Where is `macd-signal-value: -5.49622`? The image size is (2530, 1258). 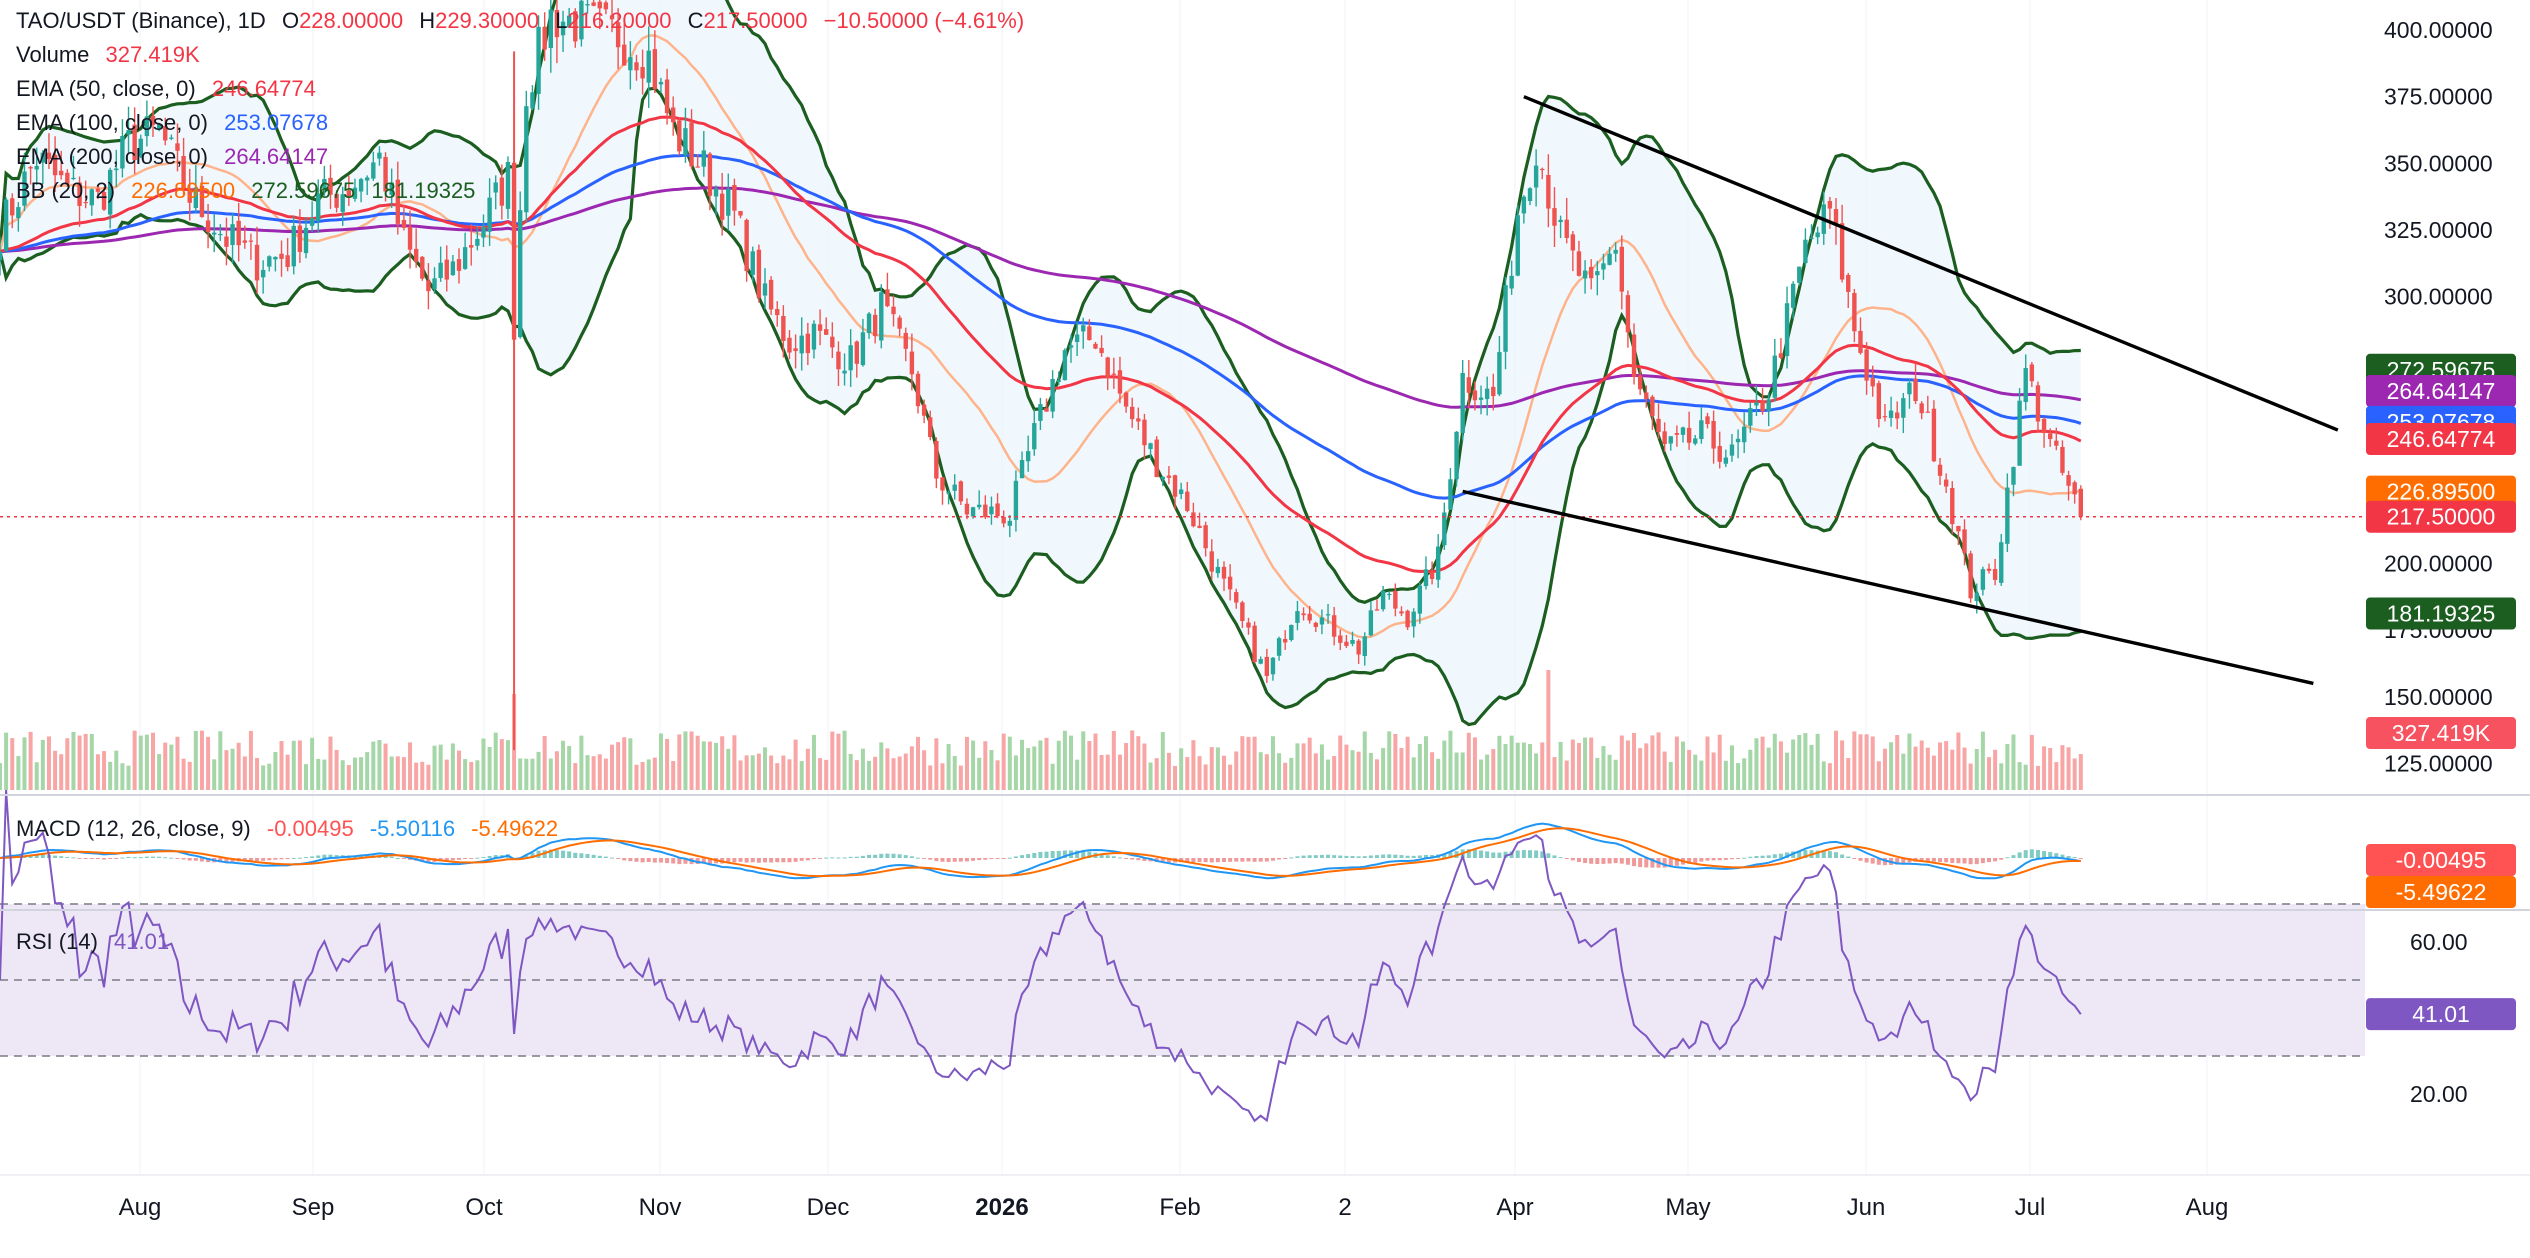
macd-signal-value: -5.49622 is located at coordinates (515, 828).